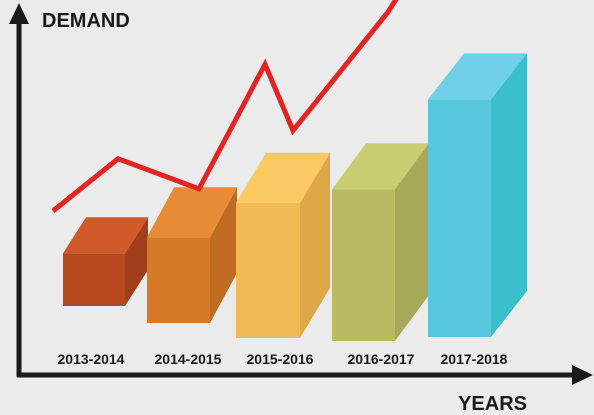  I want to click on x-tick-label: 2017-2018, so click(474, 359).